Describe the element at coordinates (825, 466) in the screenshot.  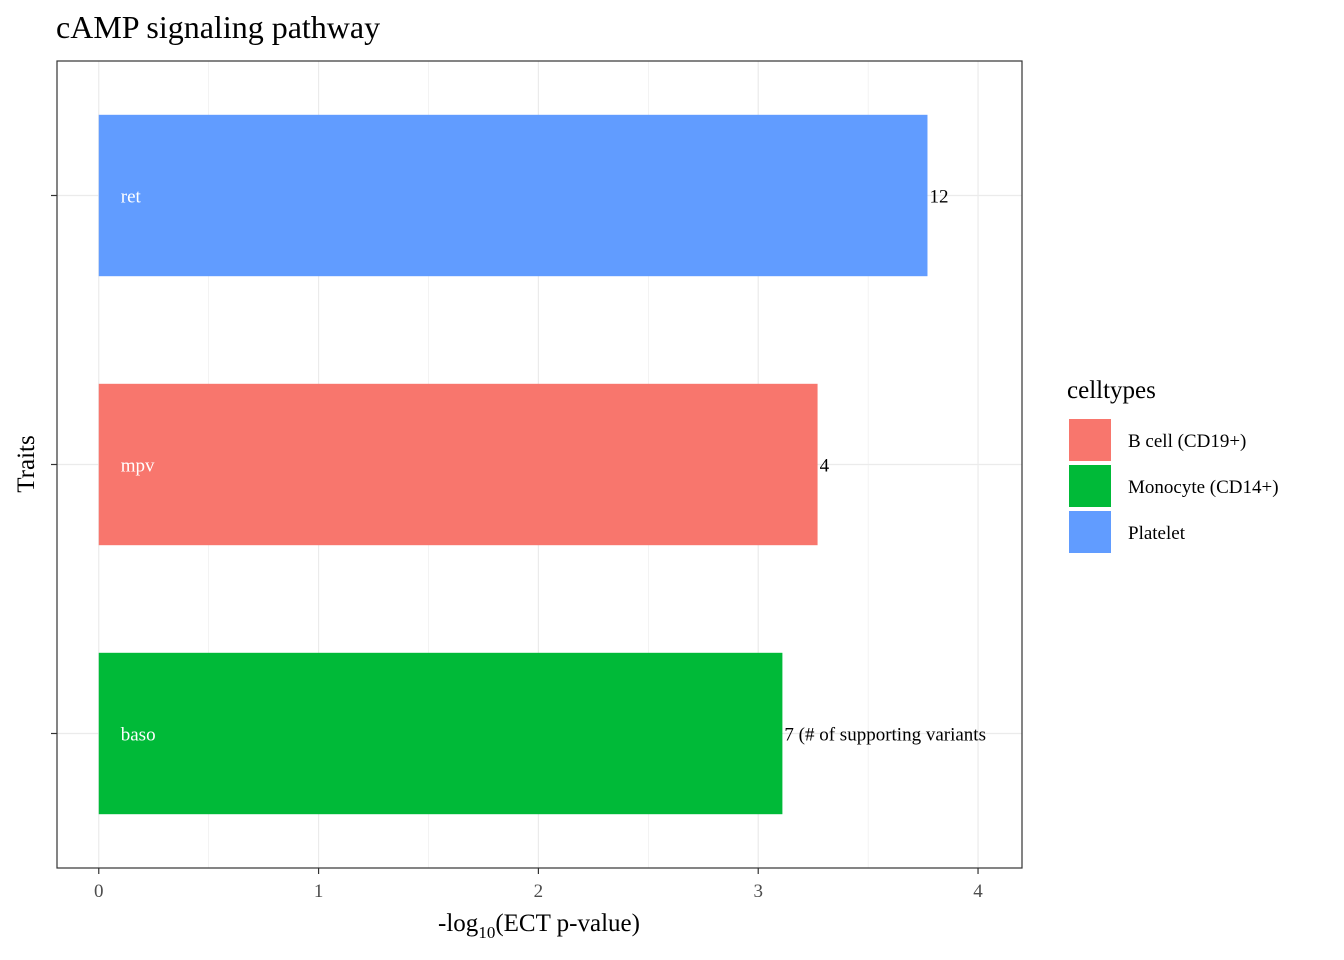
I see `bar-annotation-mpv: 4` at that location.